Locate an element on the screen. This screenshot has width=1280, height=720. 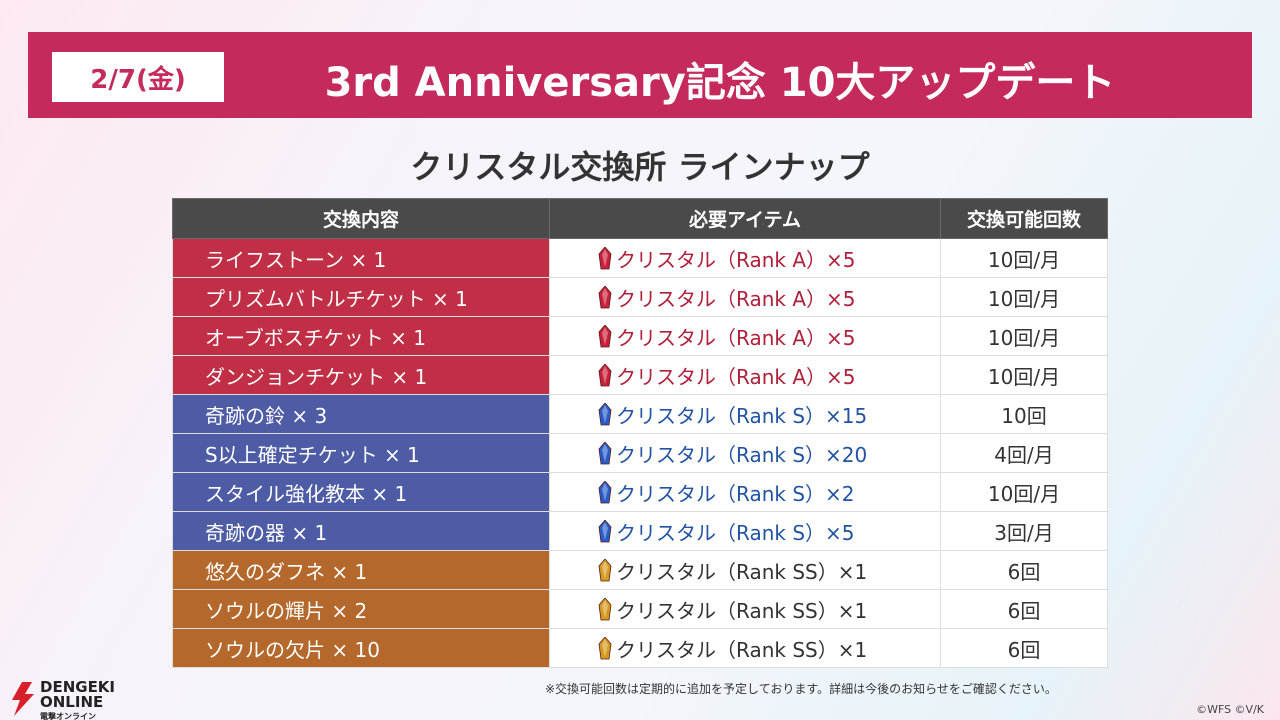
table-cell: ソウルの欠片 × 10 is located at coordinates (361, 648).